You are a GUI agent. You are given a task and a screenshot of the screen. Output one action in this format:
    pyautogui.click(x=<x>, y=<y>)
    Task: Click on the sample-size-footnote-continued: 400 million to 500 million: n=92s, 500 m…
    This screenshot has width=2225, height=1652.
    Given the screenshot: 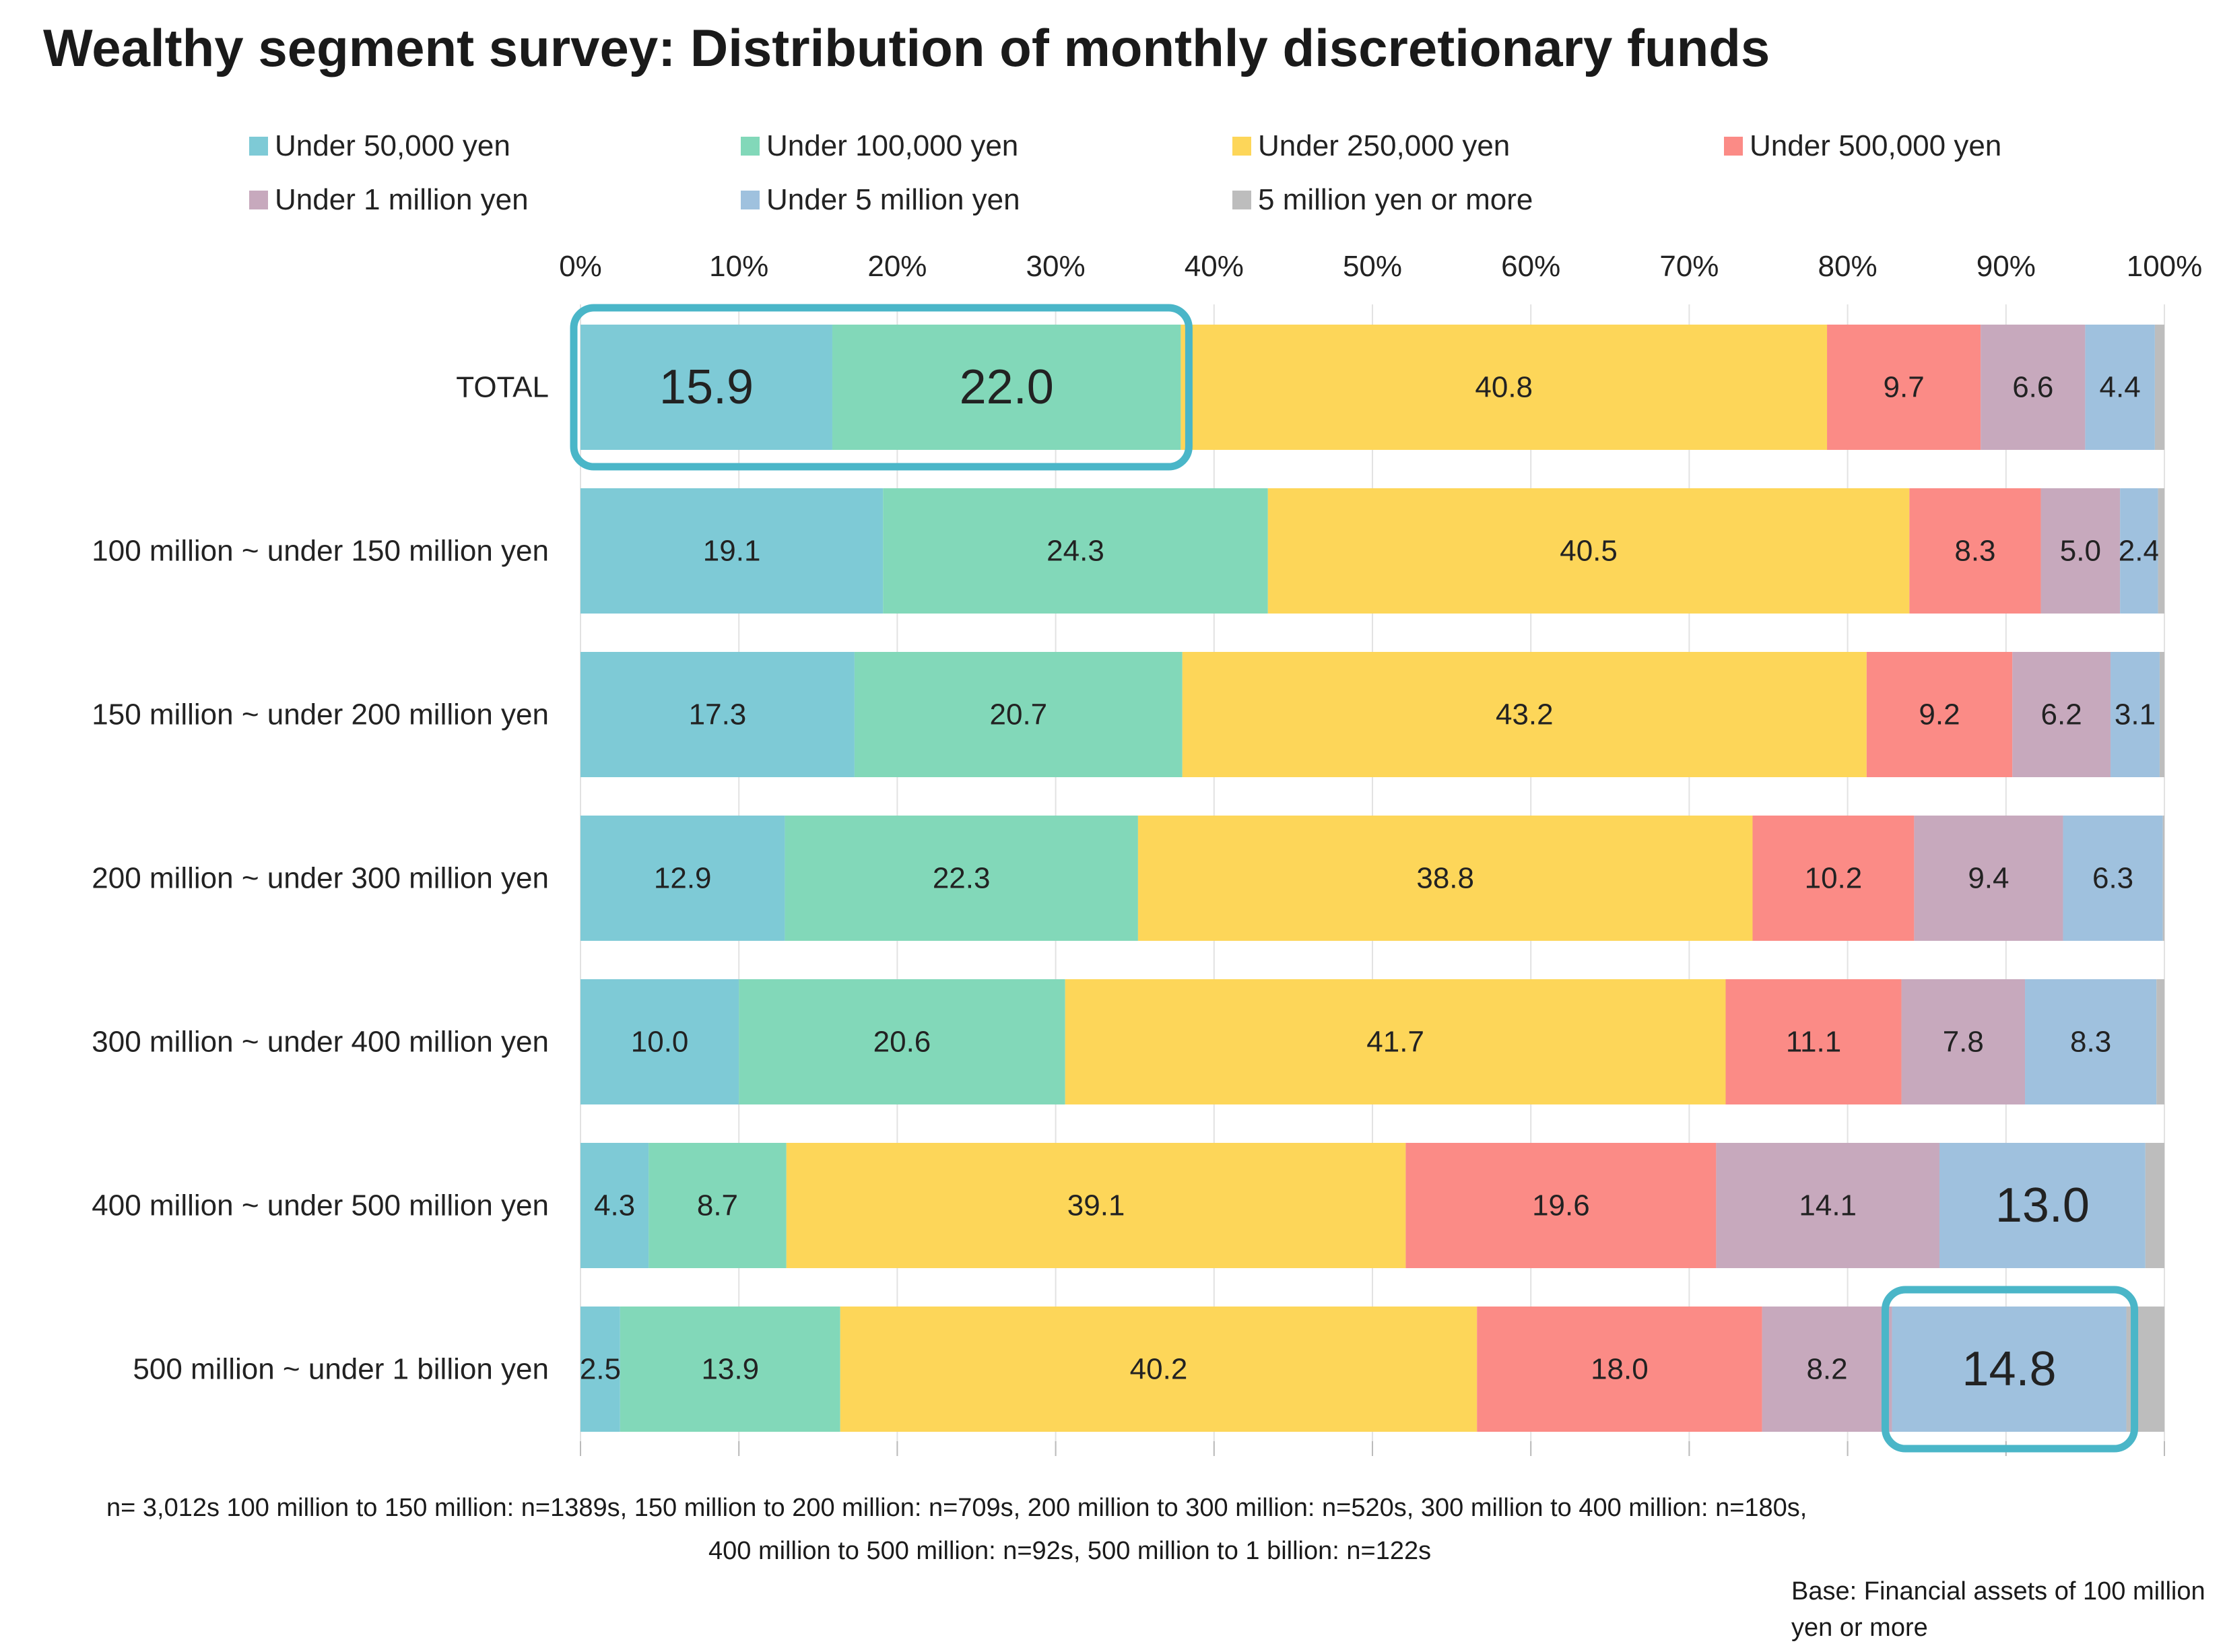 What is the action you would take?
    pyautogui.click(x=1070, y=1551)
    